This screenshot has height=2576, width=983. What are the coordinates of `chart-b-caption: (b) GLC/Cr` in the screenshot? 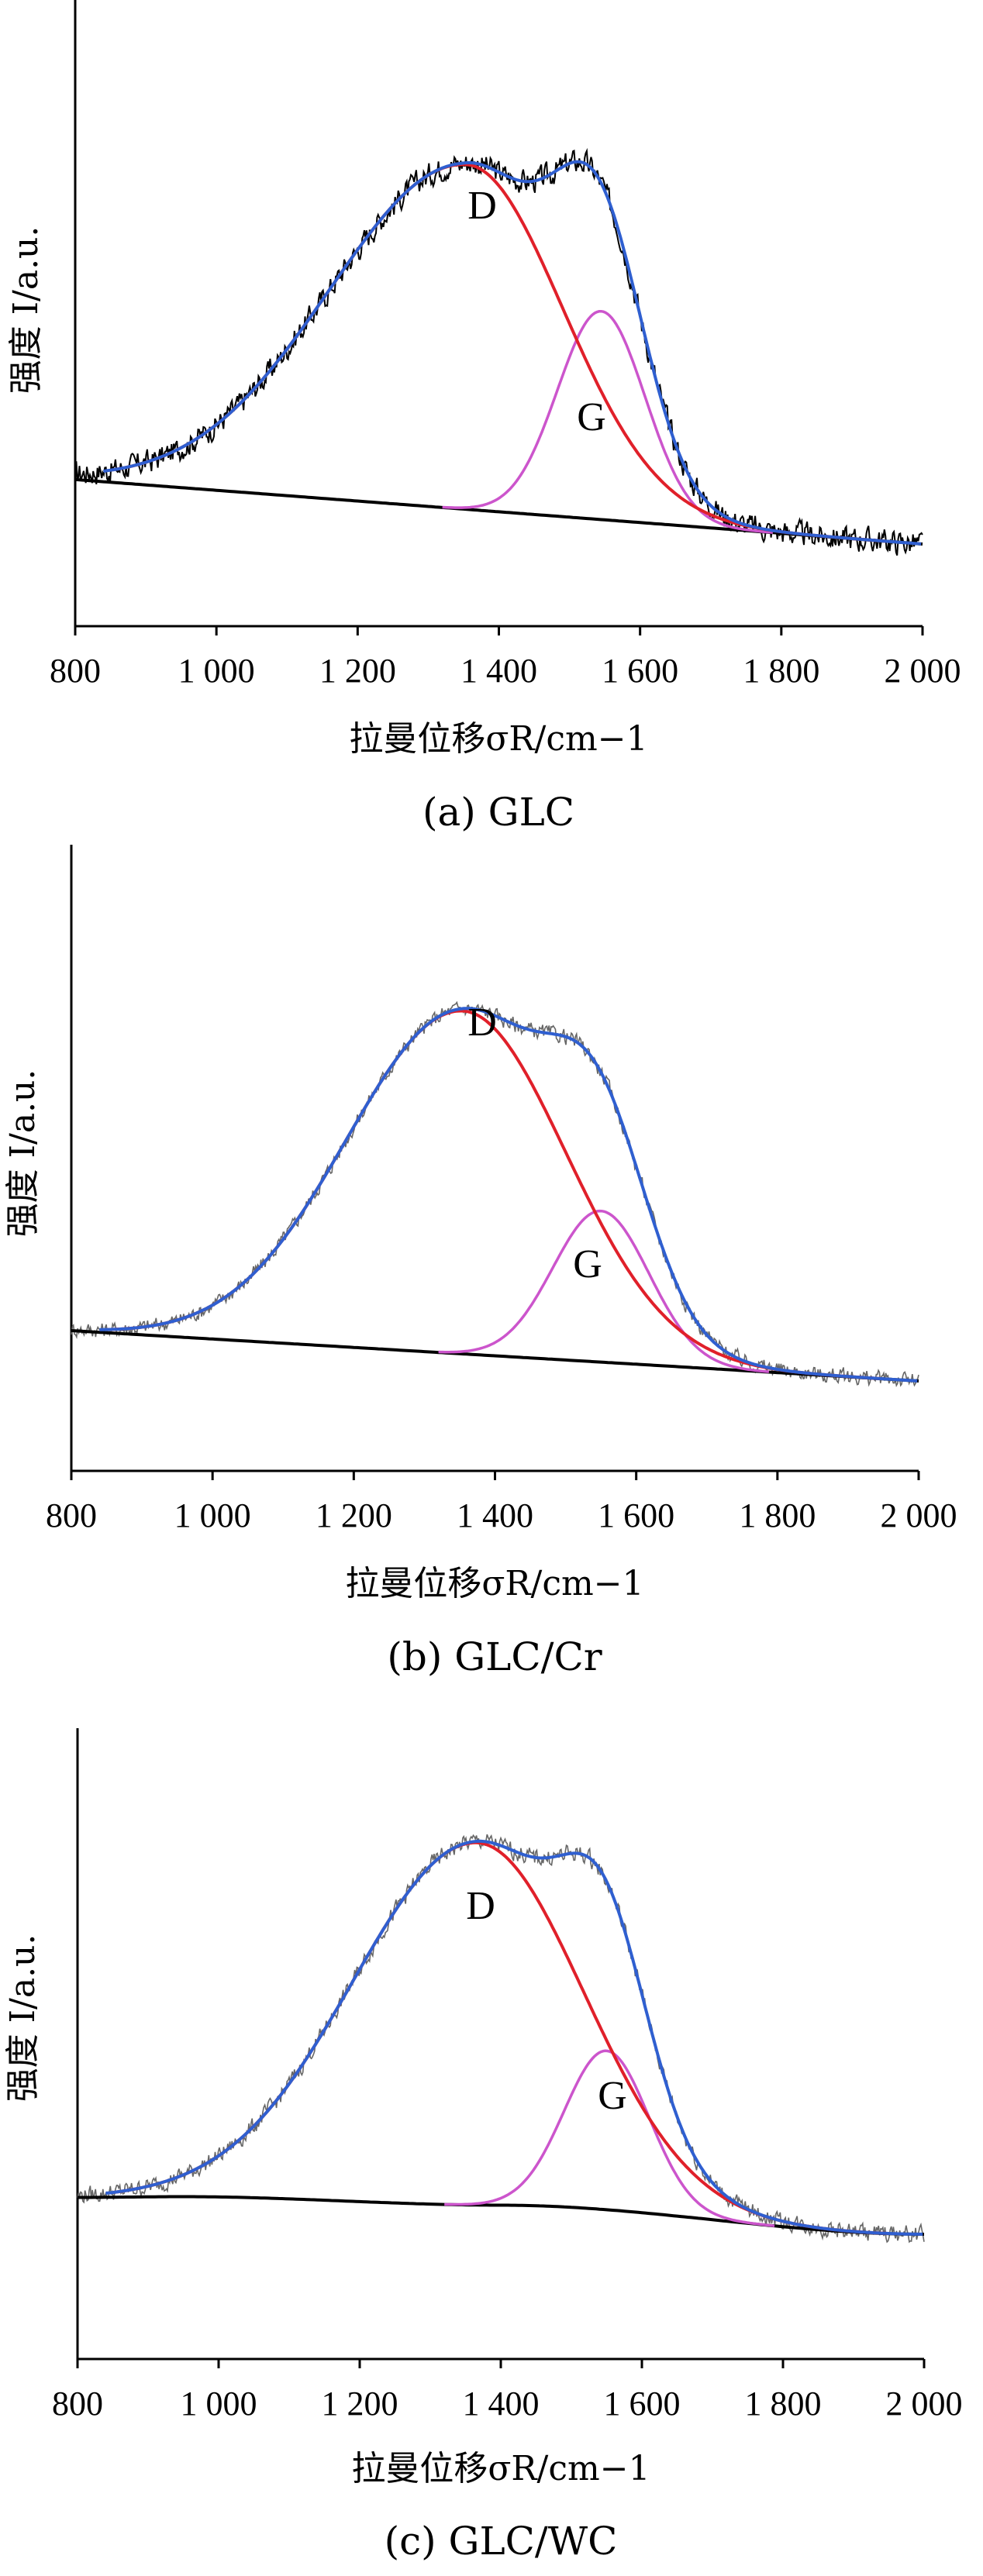 It's located at (494, 1656).